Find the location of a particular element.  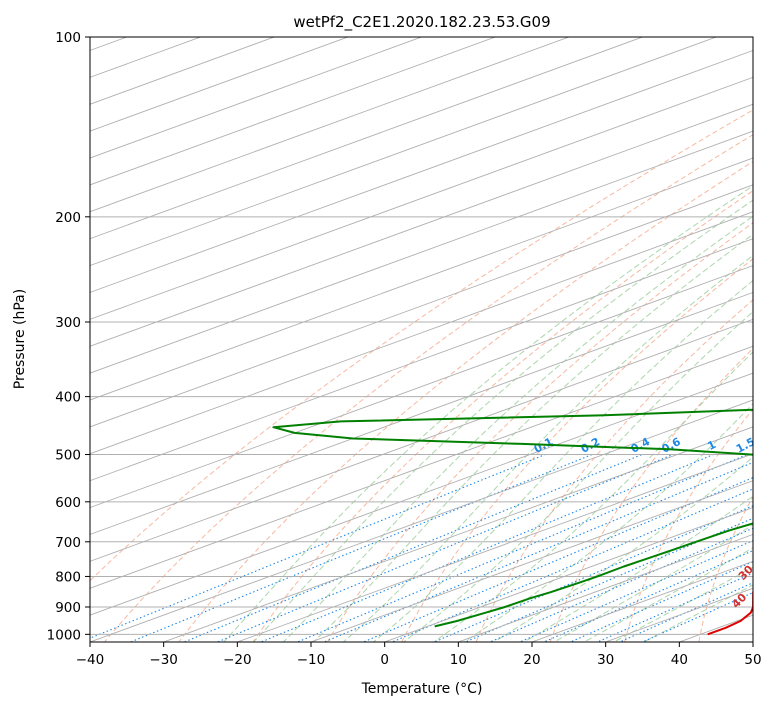

x-tick-label: −10 is located at coordinates (311, 660).